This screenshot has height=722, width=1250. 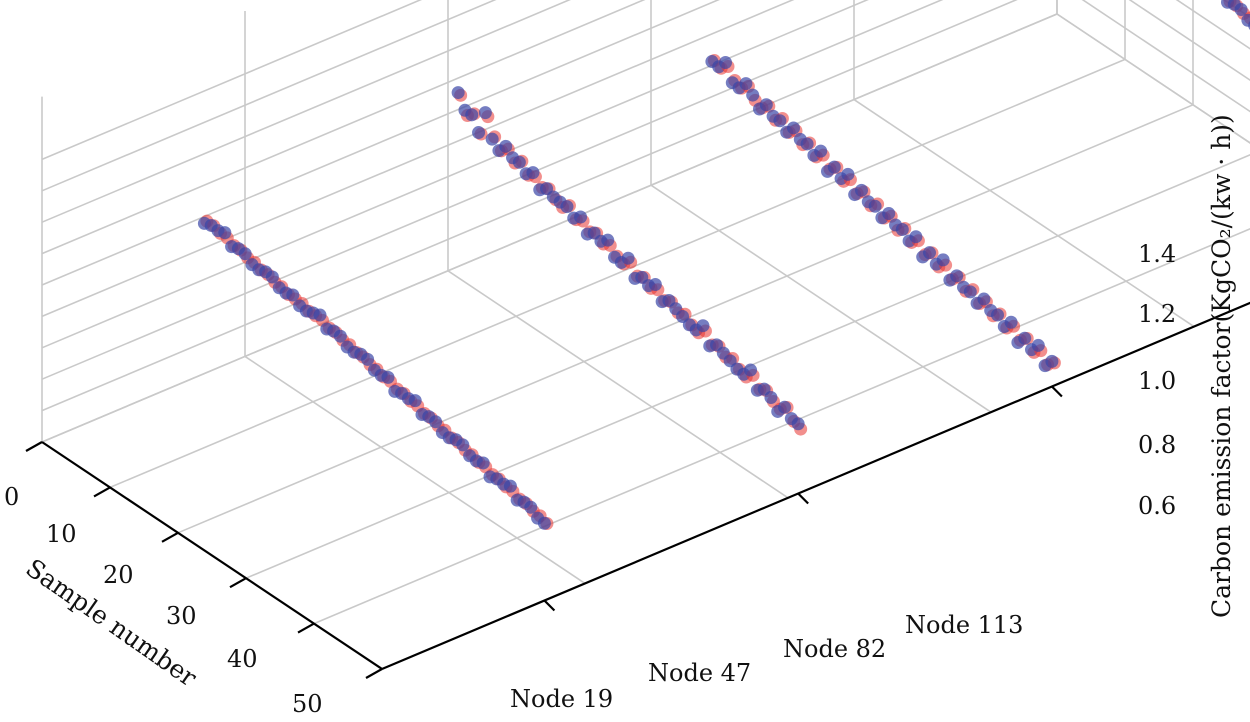 What do you see at coordinates (834, 649) in the screenshot?
I see `node-tick-label: Node 82` at bounding box center [834, 649].